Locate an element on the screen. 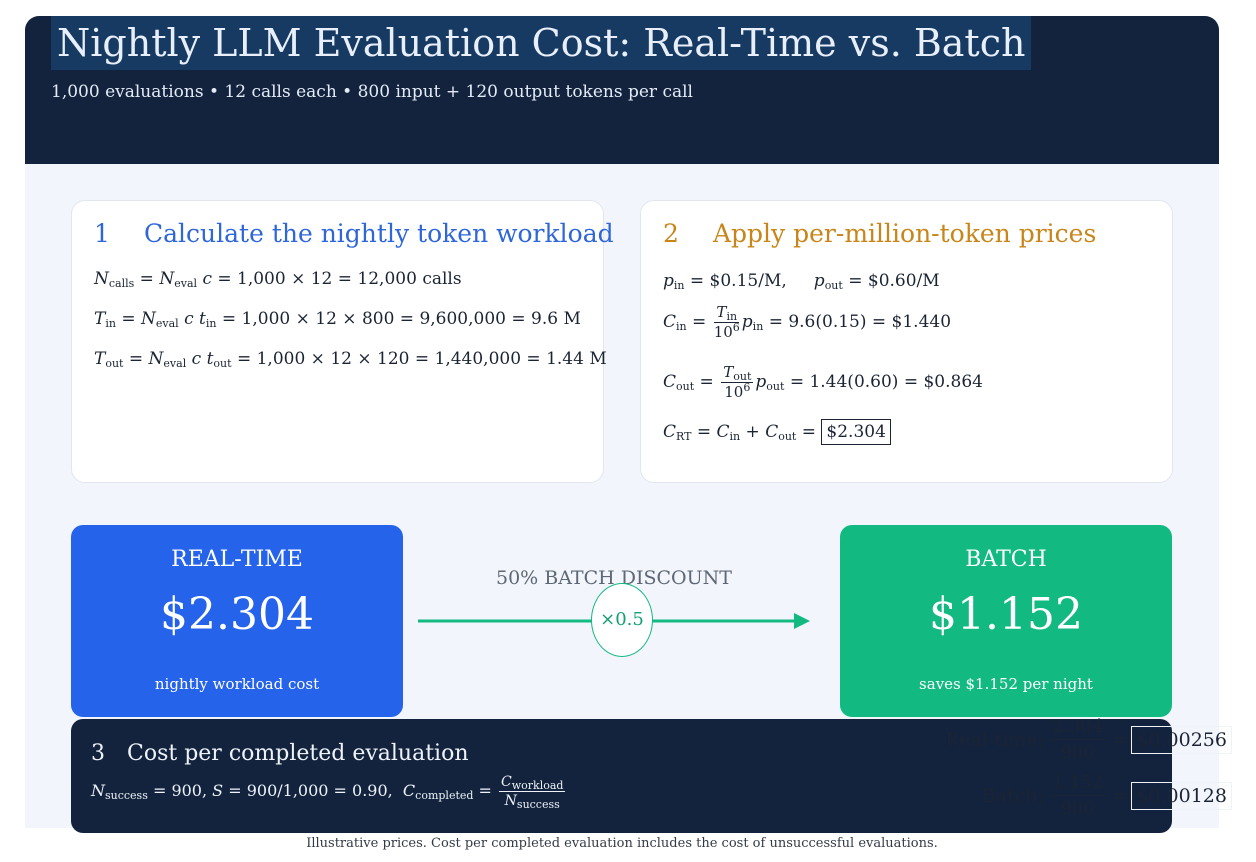  step2-total-equation: CRT = Cin + Cout = $2.304 is located at coordinates (777, 432).